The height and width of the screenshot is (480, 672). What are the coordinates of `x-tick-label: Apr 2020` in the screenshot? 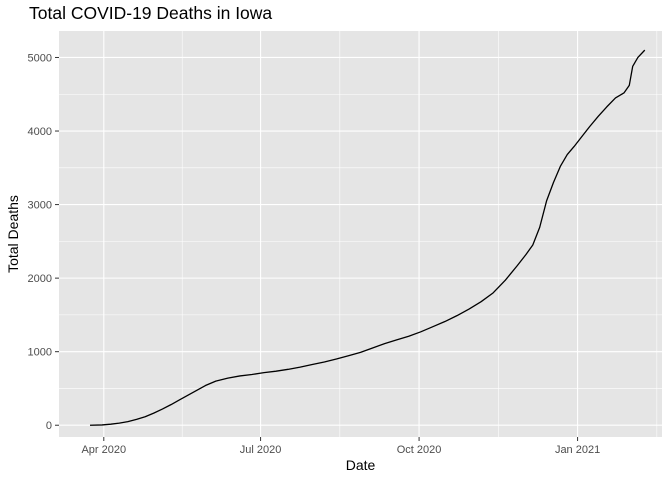 It's located at (103, 450).